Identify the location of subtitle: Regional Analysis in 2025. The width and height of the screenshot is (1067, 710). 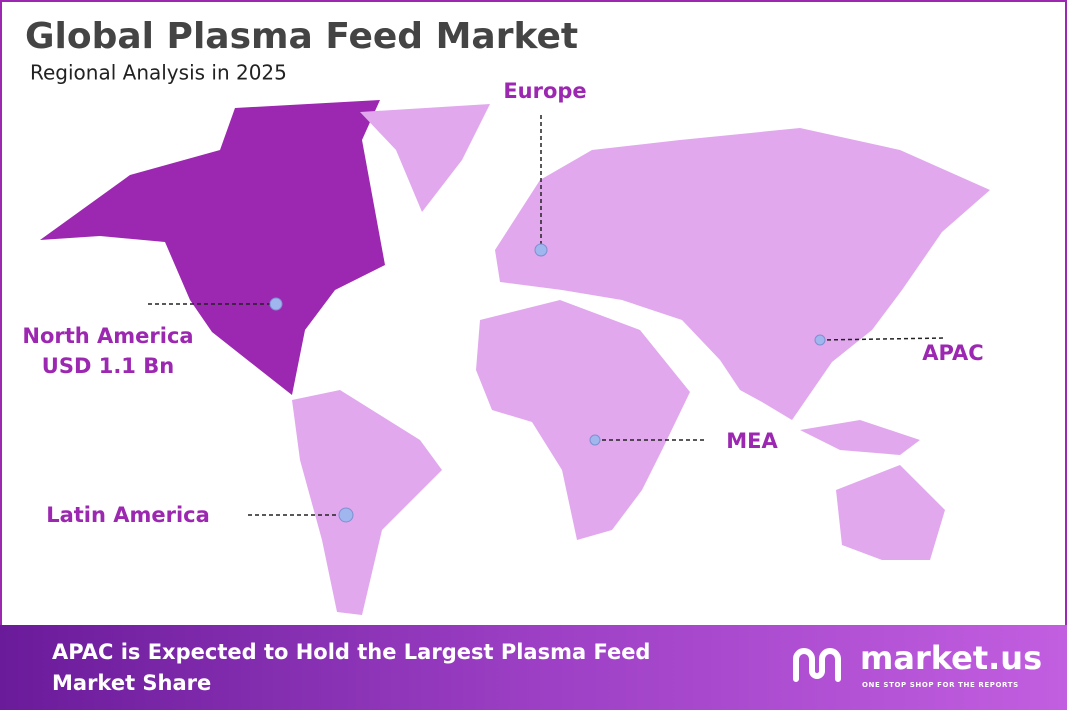
(158, 73).